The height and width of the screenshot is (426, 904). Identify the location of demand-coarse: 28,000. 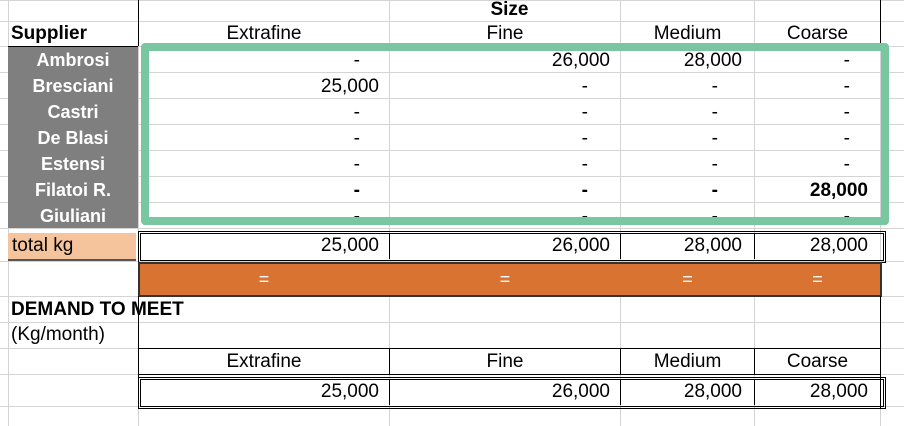
(838, 391).